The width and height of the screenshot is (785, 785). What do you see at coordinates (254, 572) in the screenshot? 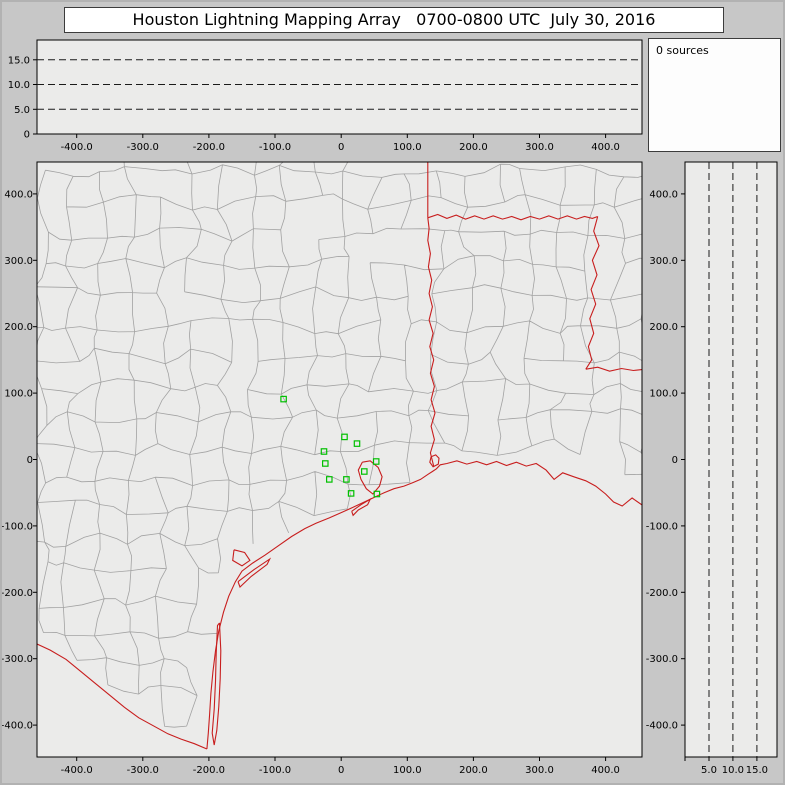
I see `boundary-matagorda_island` at bounding box center [254, 572].